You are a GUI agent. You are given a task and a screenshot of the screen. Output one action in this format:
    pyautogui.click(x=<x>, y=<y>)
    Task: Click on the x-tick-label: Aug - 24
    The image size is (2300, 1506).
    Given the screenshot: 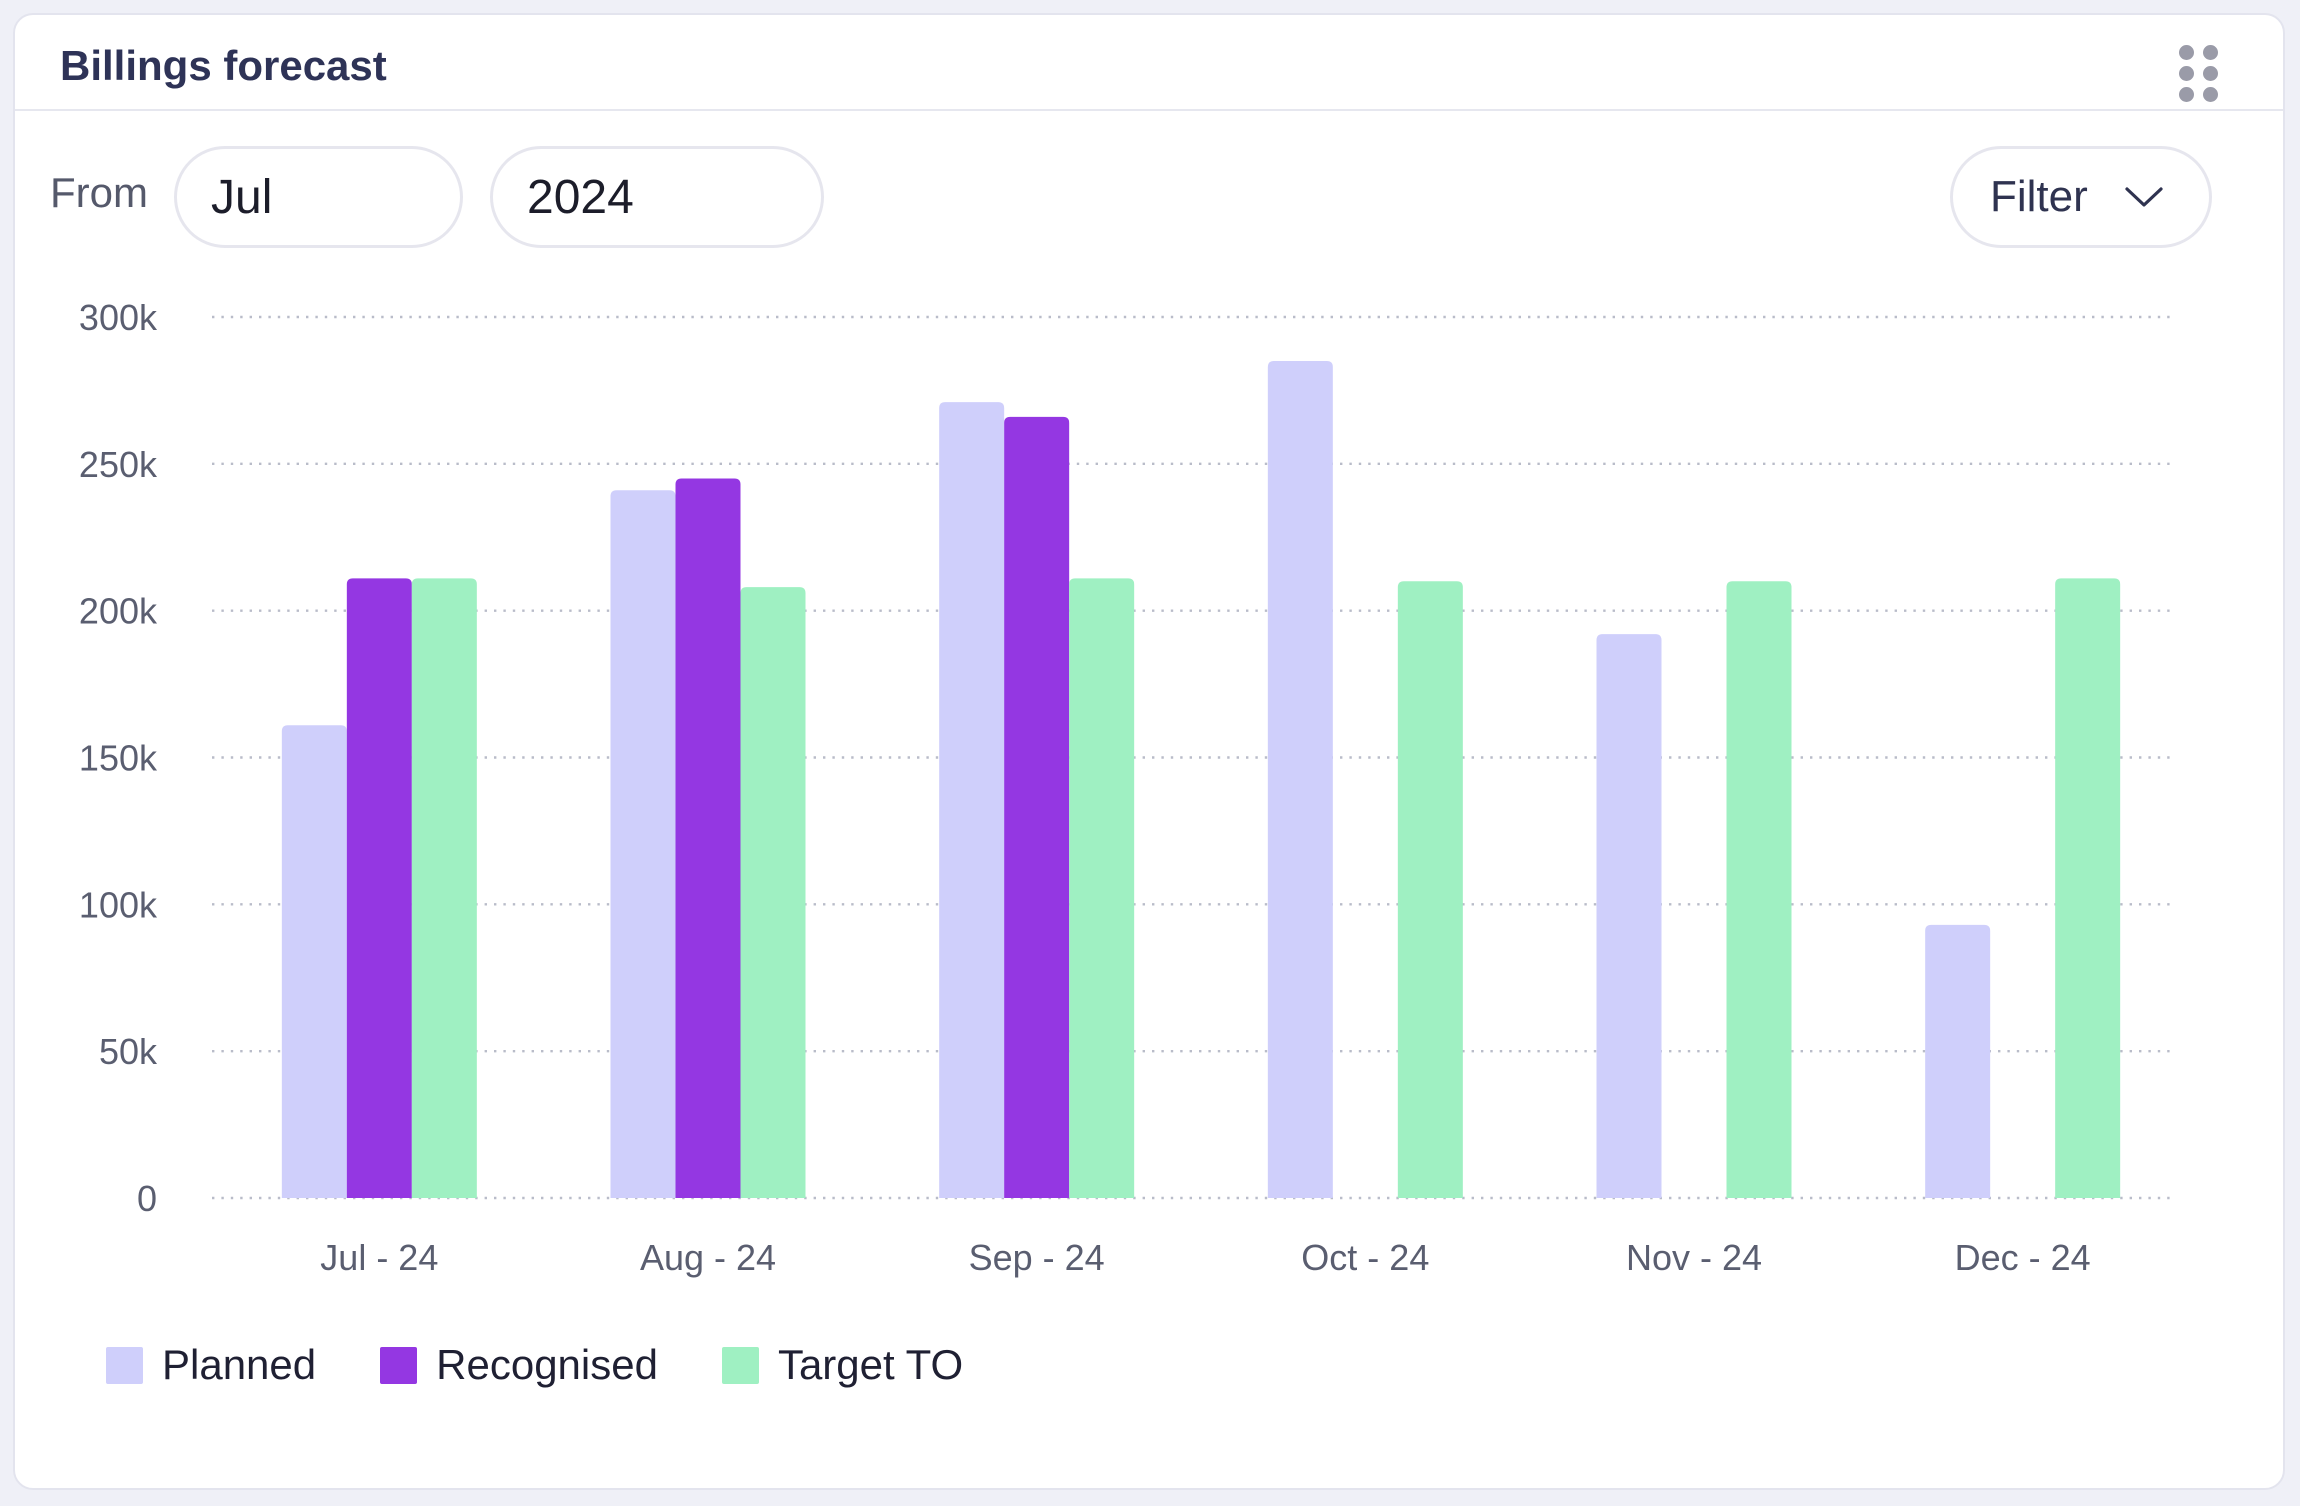 What is the action you would take?
    pyautogui.click(x=708, y=1257)
    